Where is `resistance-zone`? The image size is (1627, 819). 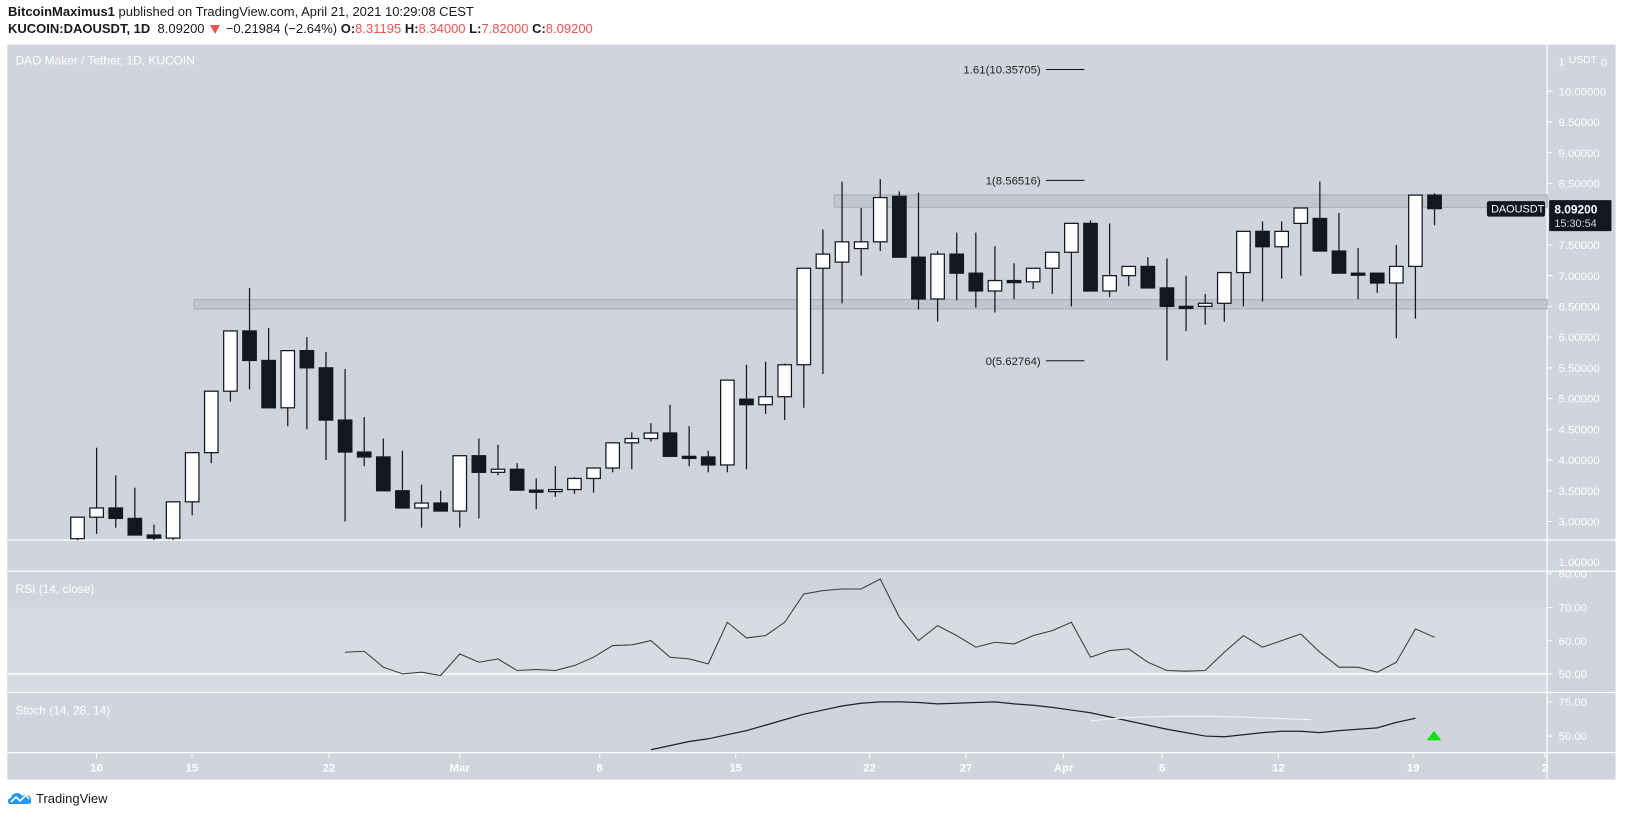 resistance-zone is located at coordinates (1190, 201).